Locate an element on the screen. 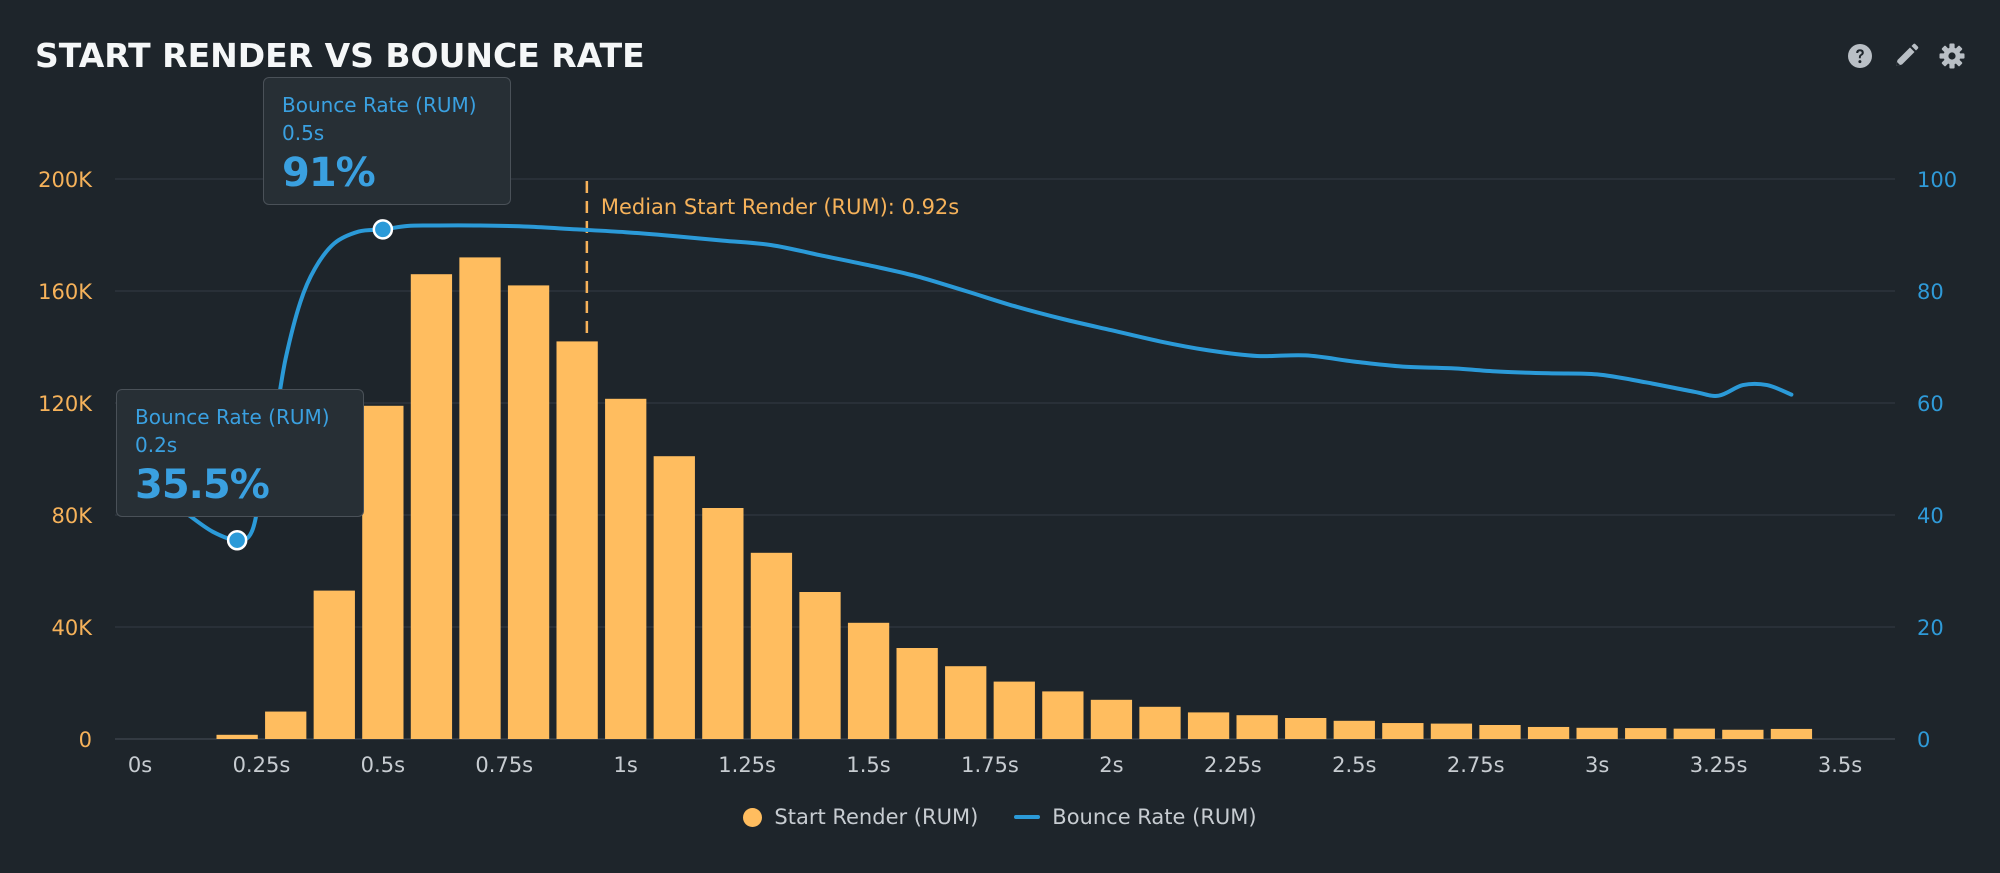 The image size is (2000, 873). chart-title: START RENDER VS BOUNCE RATE is located at coordinates (340, 55).